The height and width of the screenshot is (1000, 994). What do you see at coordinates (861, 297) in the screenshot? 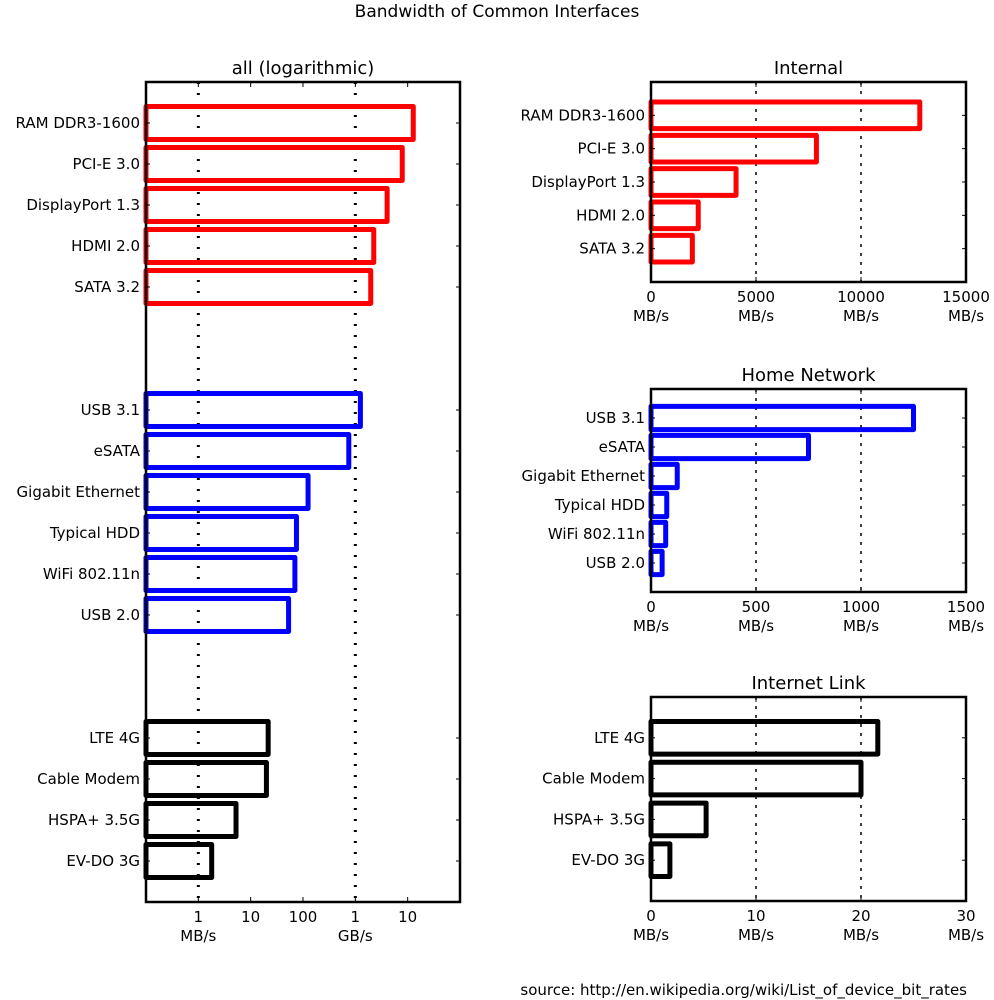
I see `x-tick-label: 10000` at bounding box center [861, 297].